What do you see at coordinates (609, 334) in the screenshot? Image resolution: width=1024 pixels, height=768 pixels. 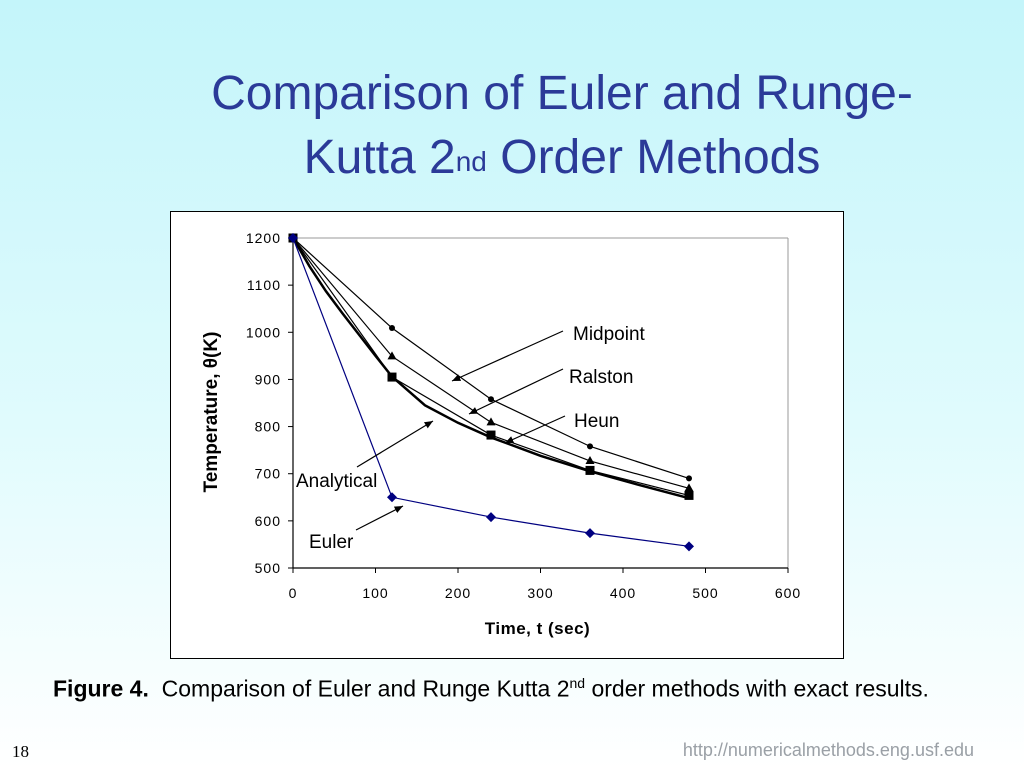 I see `annotation-midpoint: Midpoint` at bounding box center [609, 334].